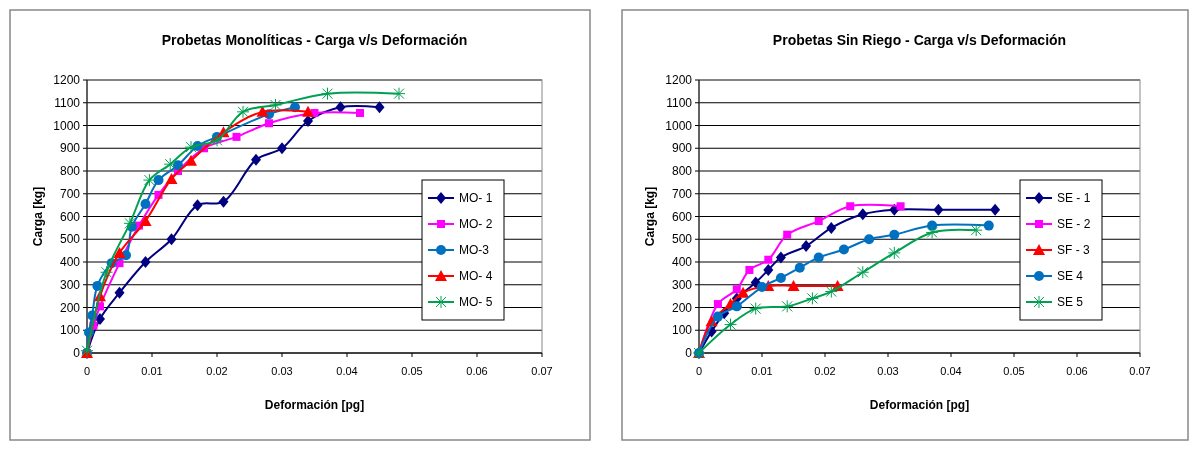  Describe the element at coordinates (1073, 250) in the screenshot. I see `legend-label: SF - 3` at that location.